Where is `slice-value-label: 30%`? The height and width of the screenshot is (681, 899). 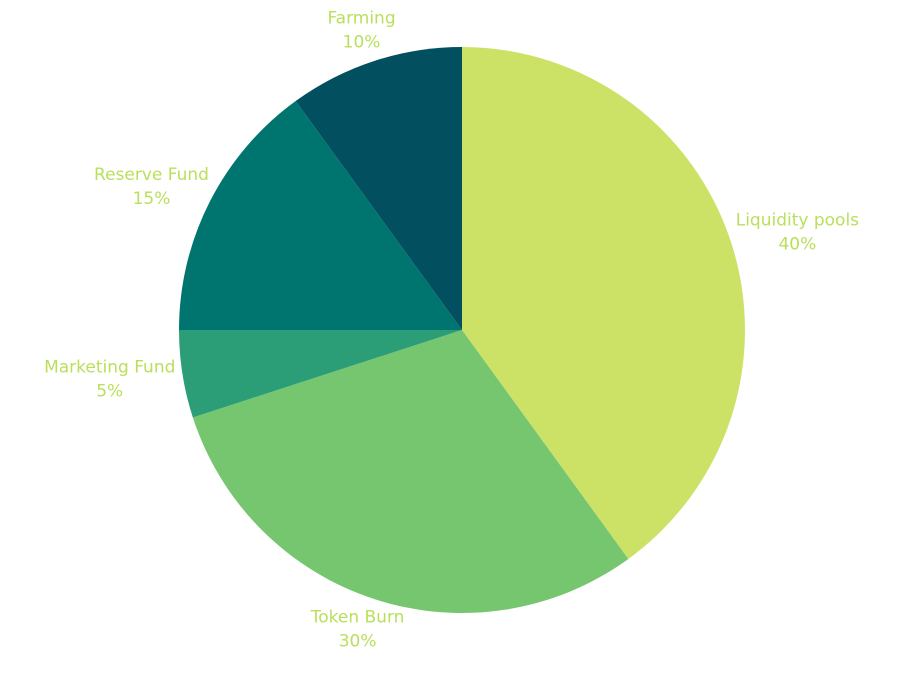 slice-value-label: 30% is located at coordinates (358, 642).